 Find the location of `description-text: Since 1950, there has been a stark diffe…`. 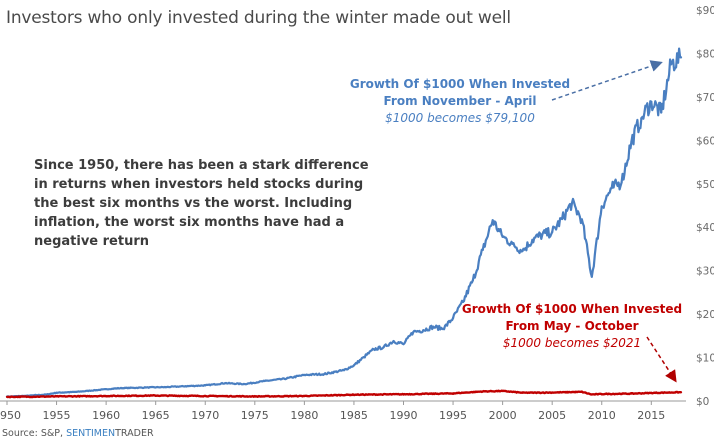

description-text: Since 1950, there has been a stark diffe… is located at coordinates (201, 203).